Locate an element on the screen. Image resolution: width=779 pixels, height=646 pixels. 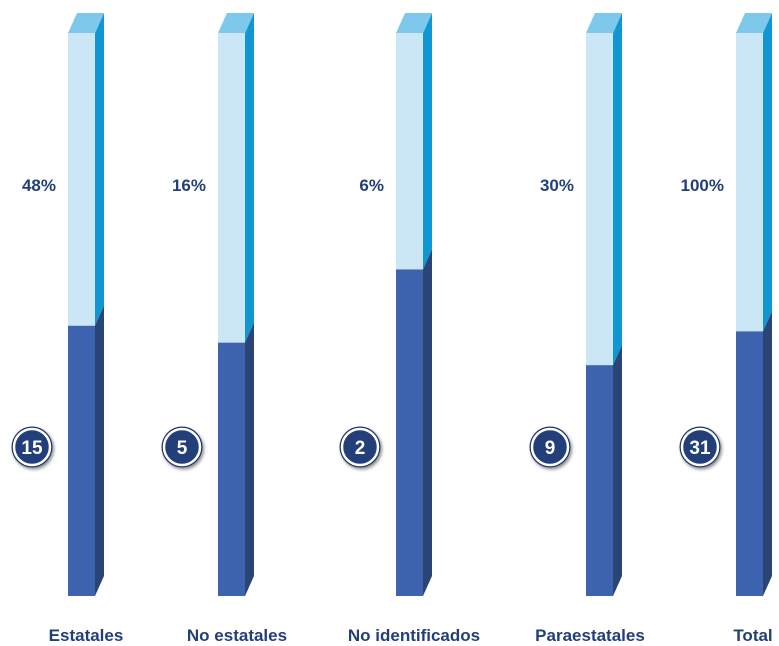
bar-group: 30% 9 Paraestatales is located at coordinates (587, 329).